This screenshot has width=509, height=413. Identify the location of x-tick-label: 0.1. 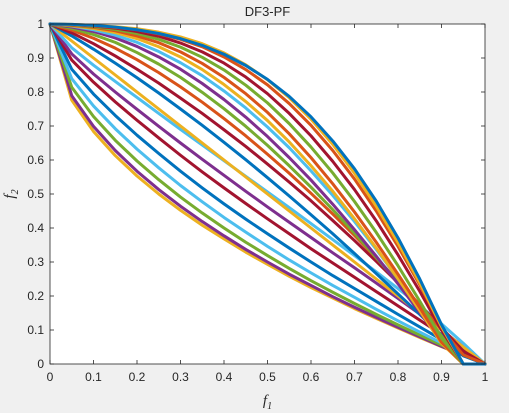
(93, 377).